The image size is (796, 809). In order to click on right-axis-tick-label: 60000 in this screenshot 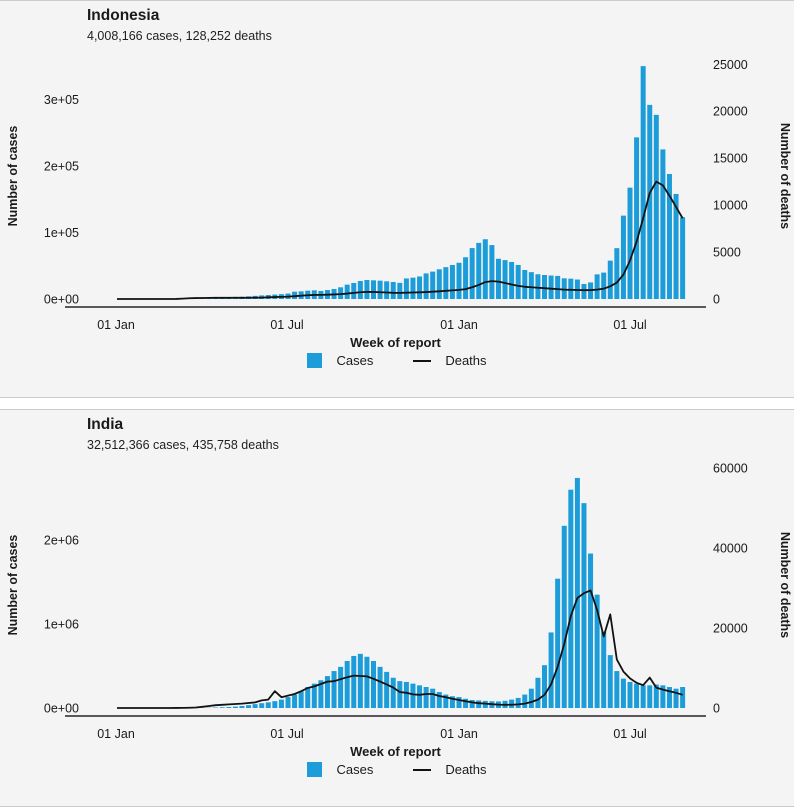, I will do `click(730, 469)`.